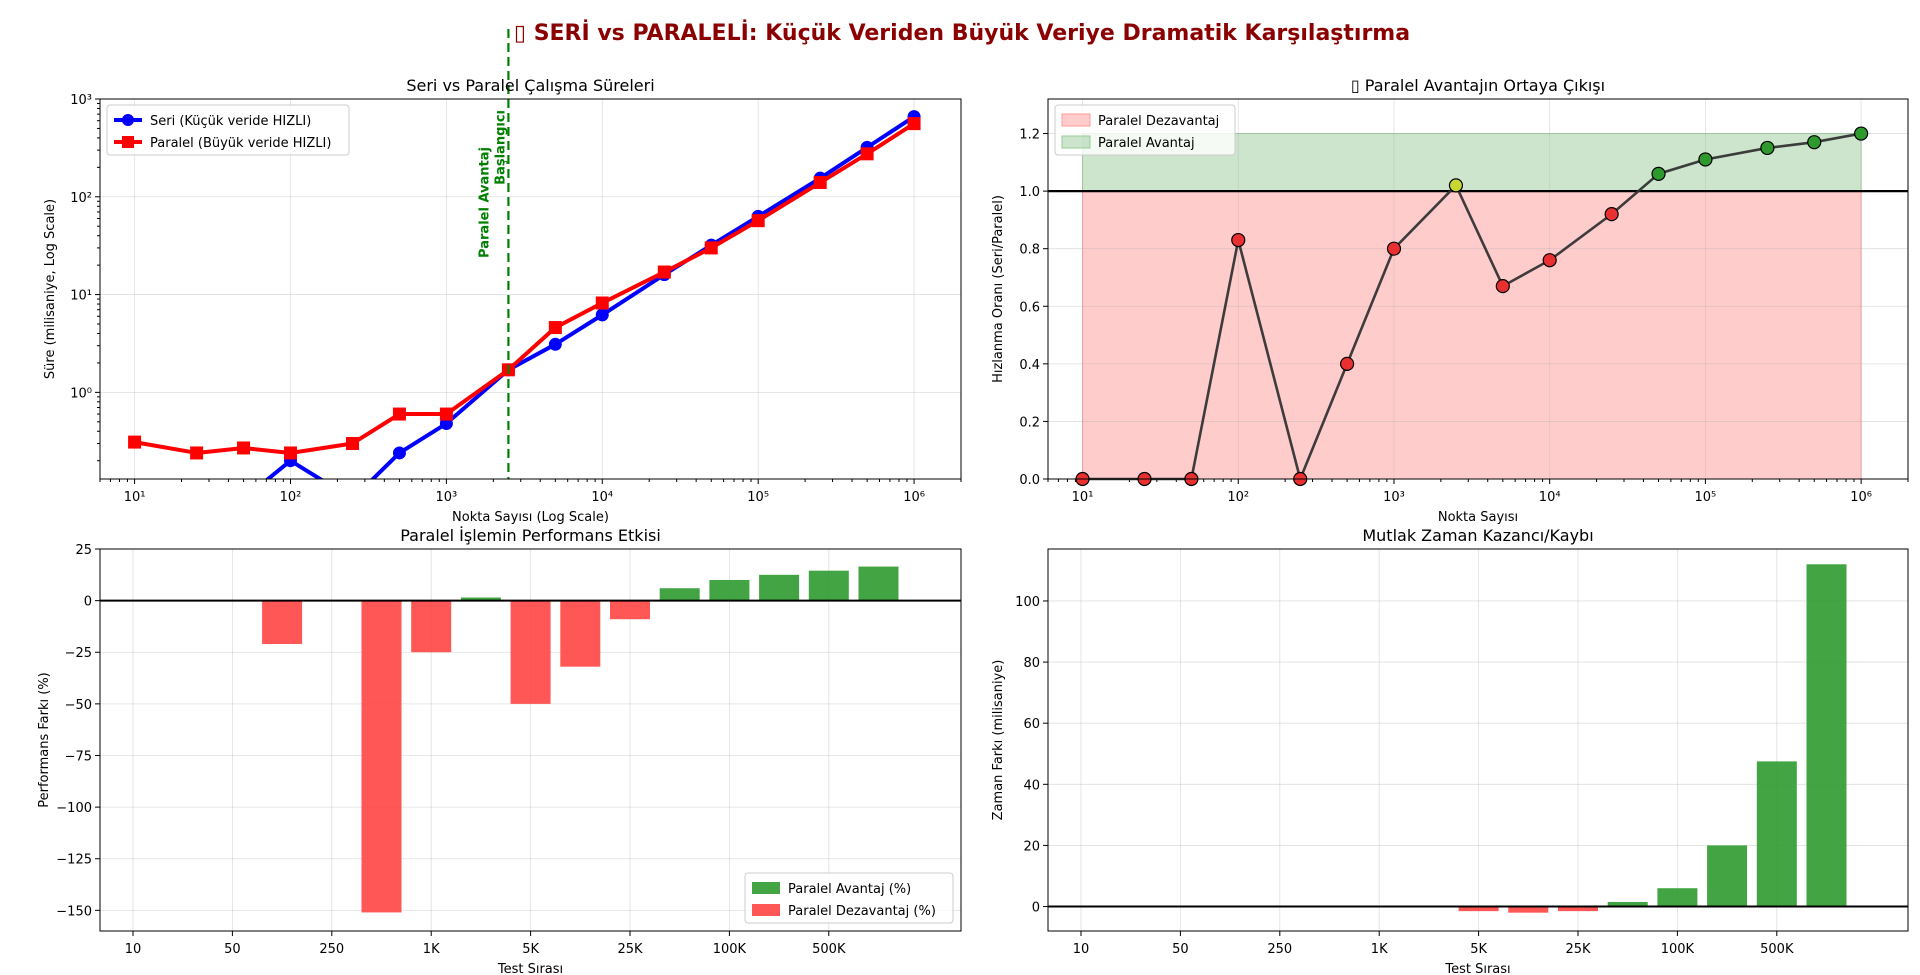 The height and width of the screenshot is (975, 1920). What do you see at coordinates (530, 535) in the screenshot?
I see `chart-title: Paralel İşlemin Performans Etkisi` at bounding box center [530, 535].